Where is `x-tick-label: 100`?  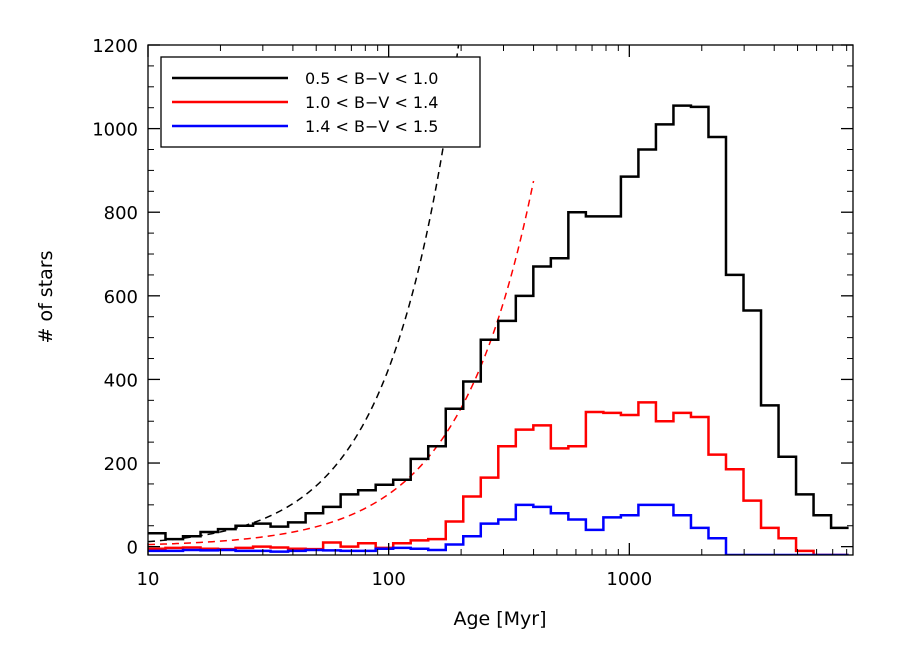 x-tick-label: 100 is located at coordinates (388, 579).